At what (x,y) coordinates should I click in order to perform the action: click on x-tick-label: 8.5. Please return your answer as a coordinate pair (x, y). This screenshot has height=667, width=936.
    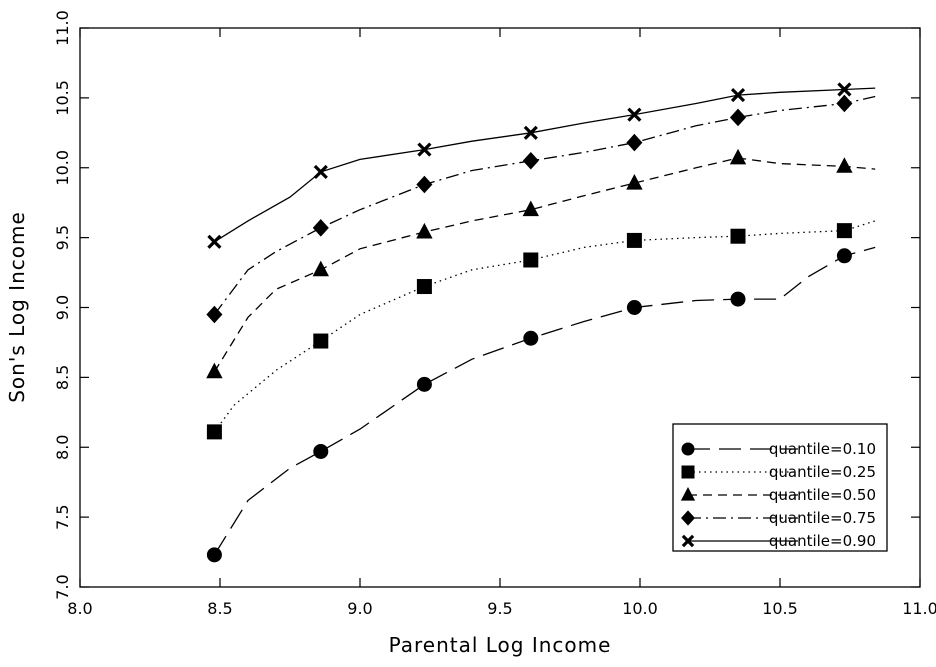
    Looking at the image, I should click on (219, 608).